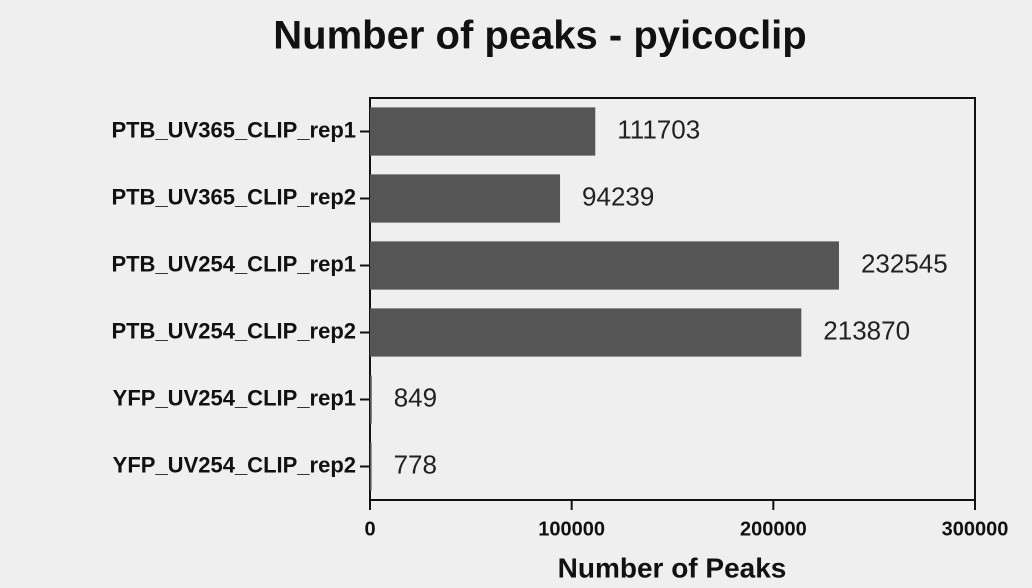  What do you see at coordinates (866, 330) in the screenshot?
I see `value-label: 213870` at bounding box center [866, 330].